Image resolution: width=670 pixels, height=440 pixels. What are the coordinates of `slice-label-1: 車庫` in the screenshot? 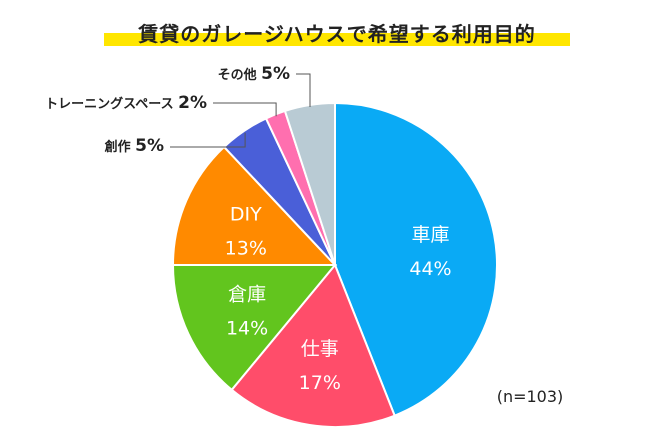 It's located at (430, 235).